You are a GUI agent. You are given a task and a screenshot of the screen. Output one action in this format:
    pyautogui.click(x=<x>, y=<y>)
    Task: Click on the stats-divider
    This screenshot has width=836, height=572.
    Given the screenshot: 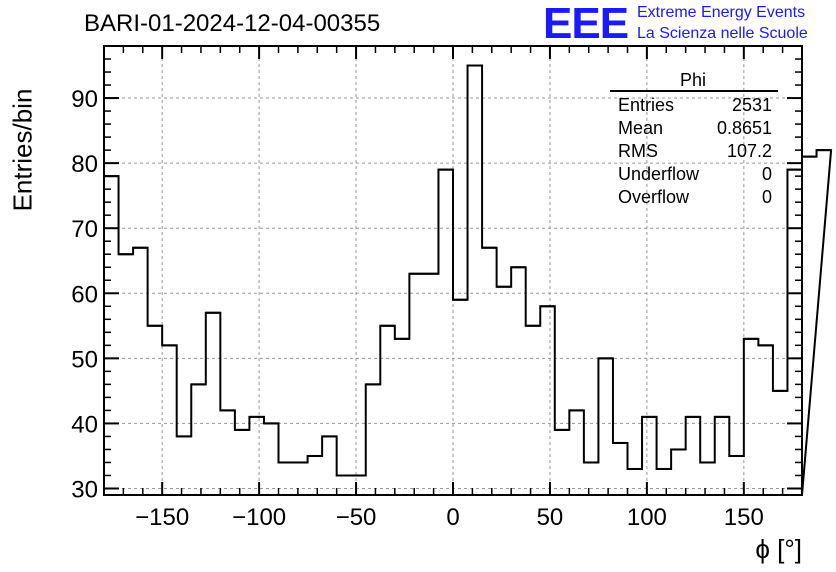 What is the action you would take?
    pyautogui.click(x=694, y=91)
    